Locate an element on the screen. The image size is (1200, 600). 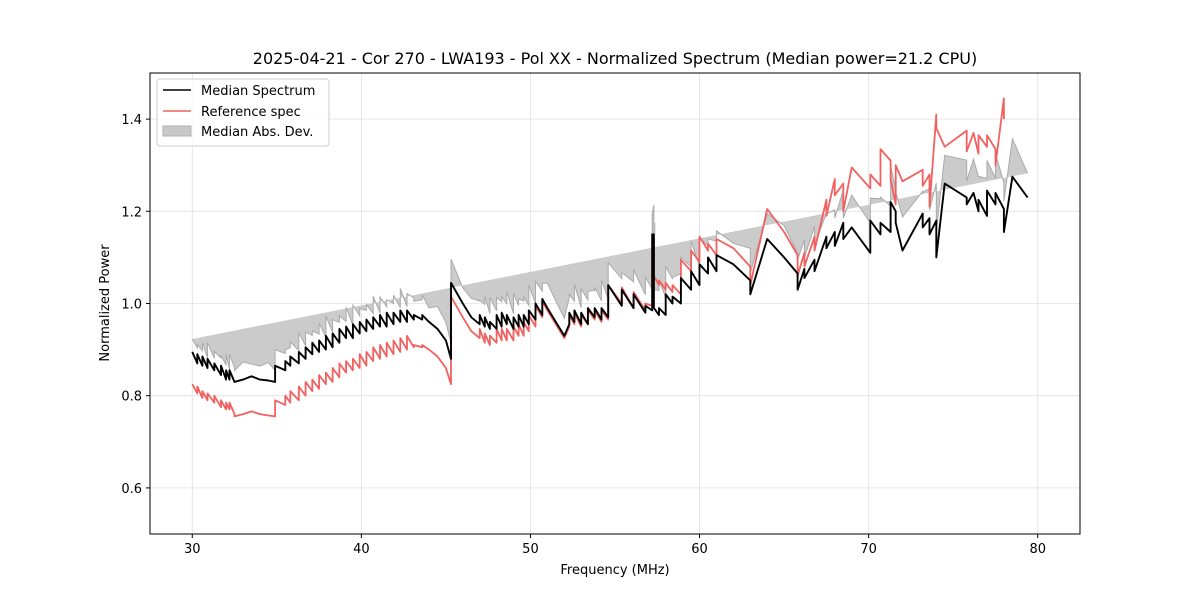
x-tick-label: 80 is located at coordinates (1037, 549).